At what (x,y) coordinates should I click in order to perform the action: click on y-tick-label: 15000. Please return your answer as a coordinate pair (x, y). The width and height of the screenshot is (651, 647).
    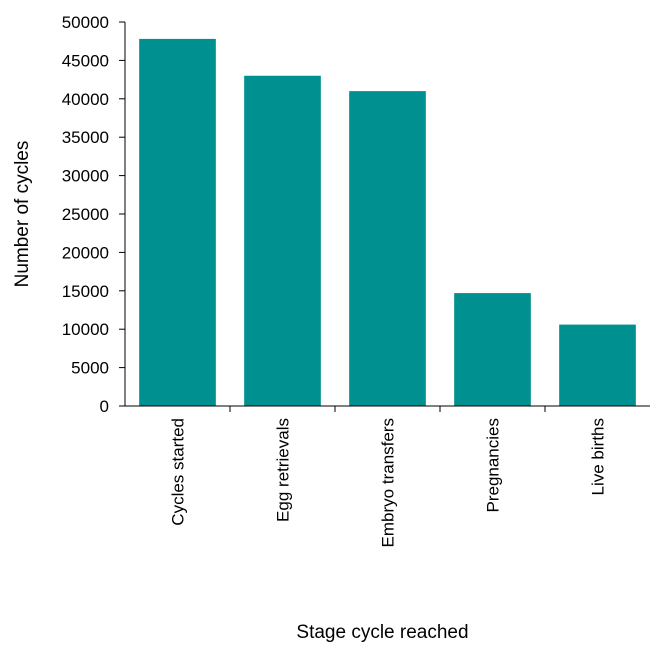
    Looking at the image, I should click on (85, 291).